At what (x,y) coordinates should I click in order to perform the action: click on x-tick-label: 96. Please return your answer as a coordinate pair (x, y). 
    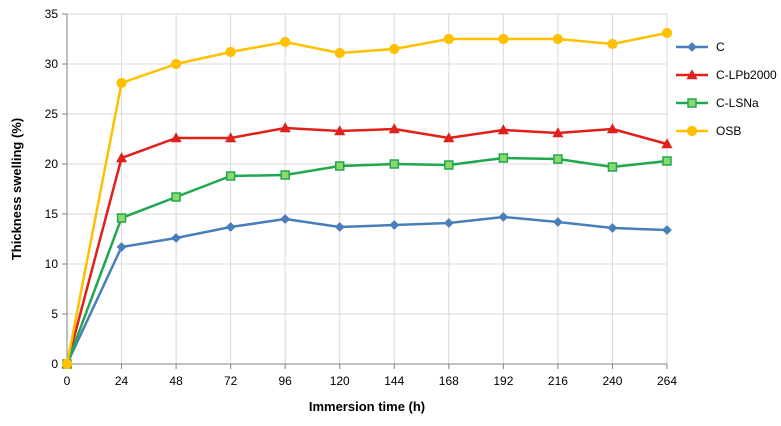
    Looking at the image, I should click on (286, 381).